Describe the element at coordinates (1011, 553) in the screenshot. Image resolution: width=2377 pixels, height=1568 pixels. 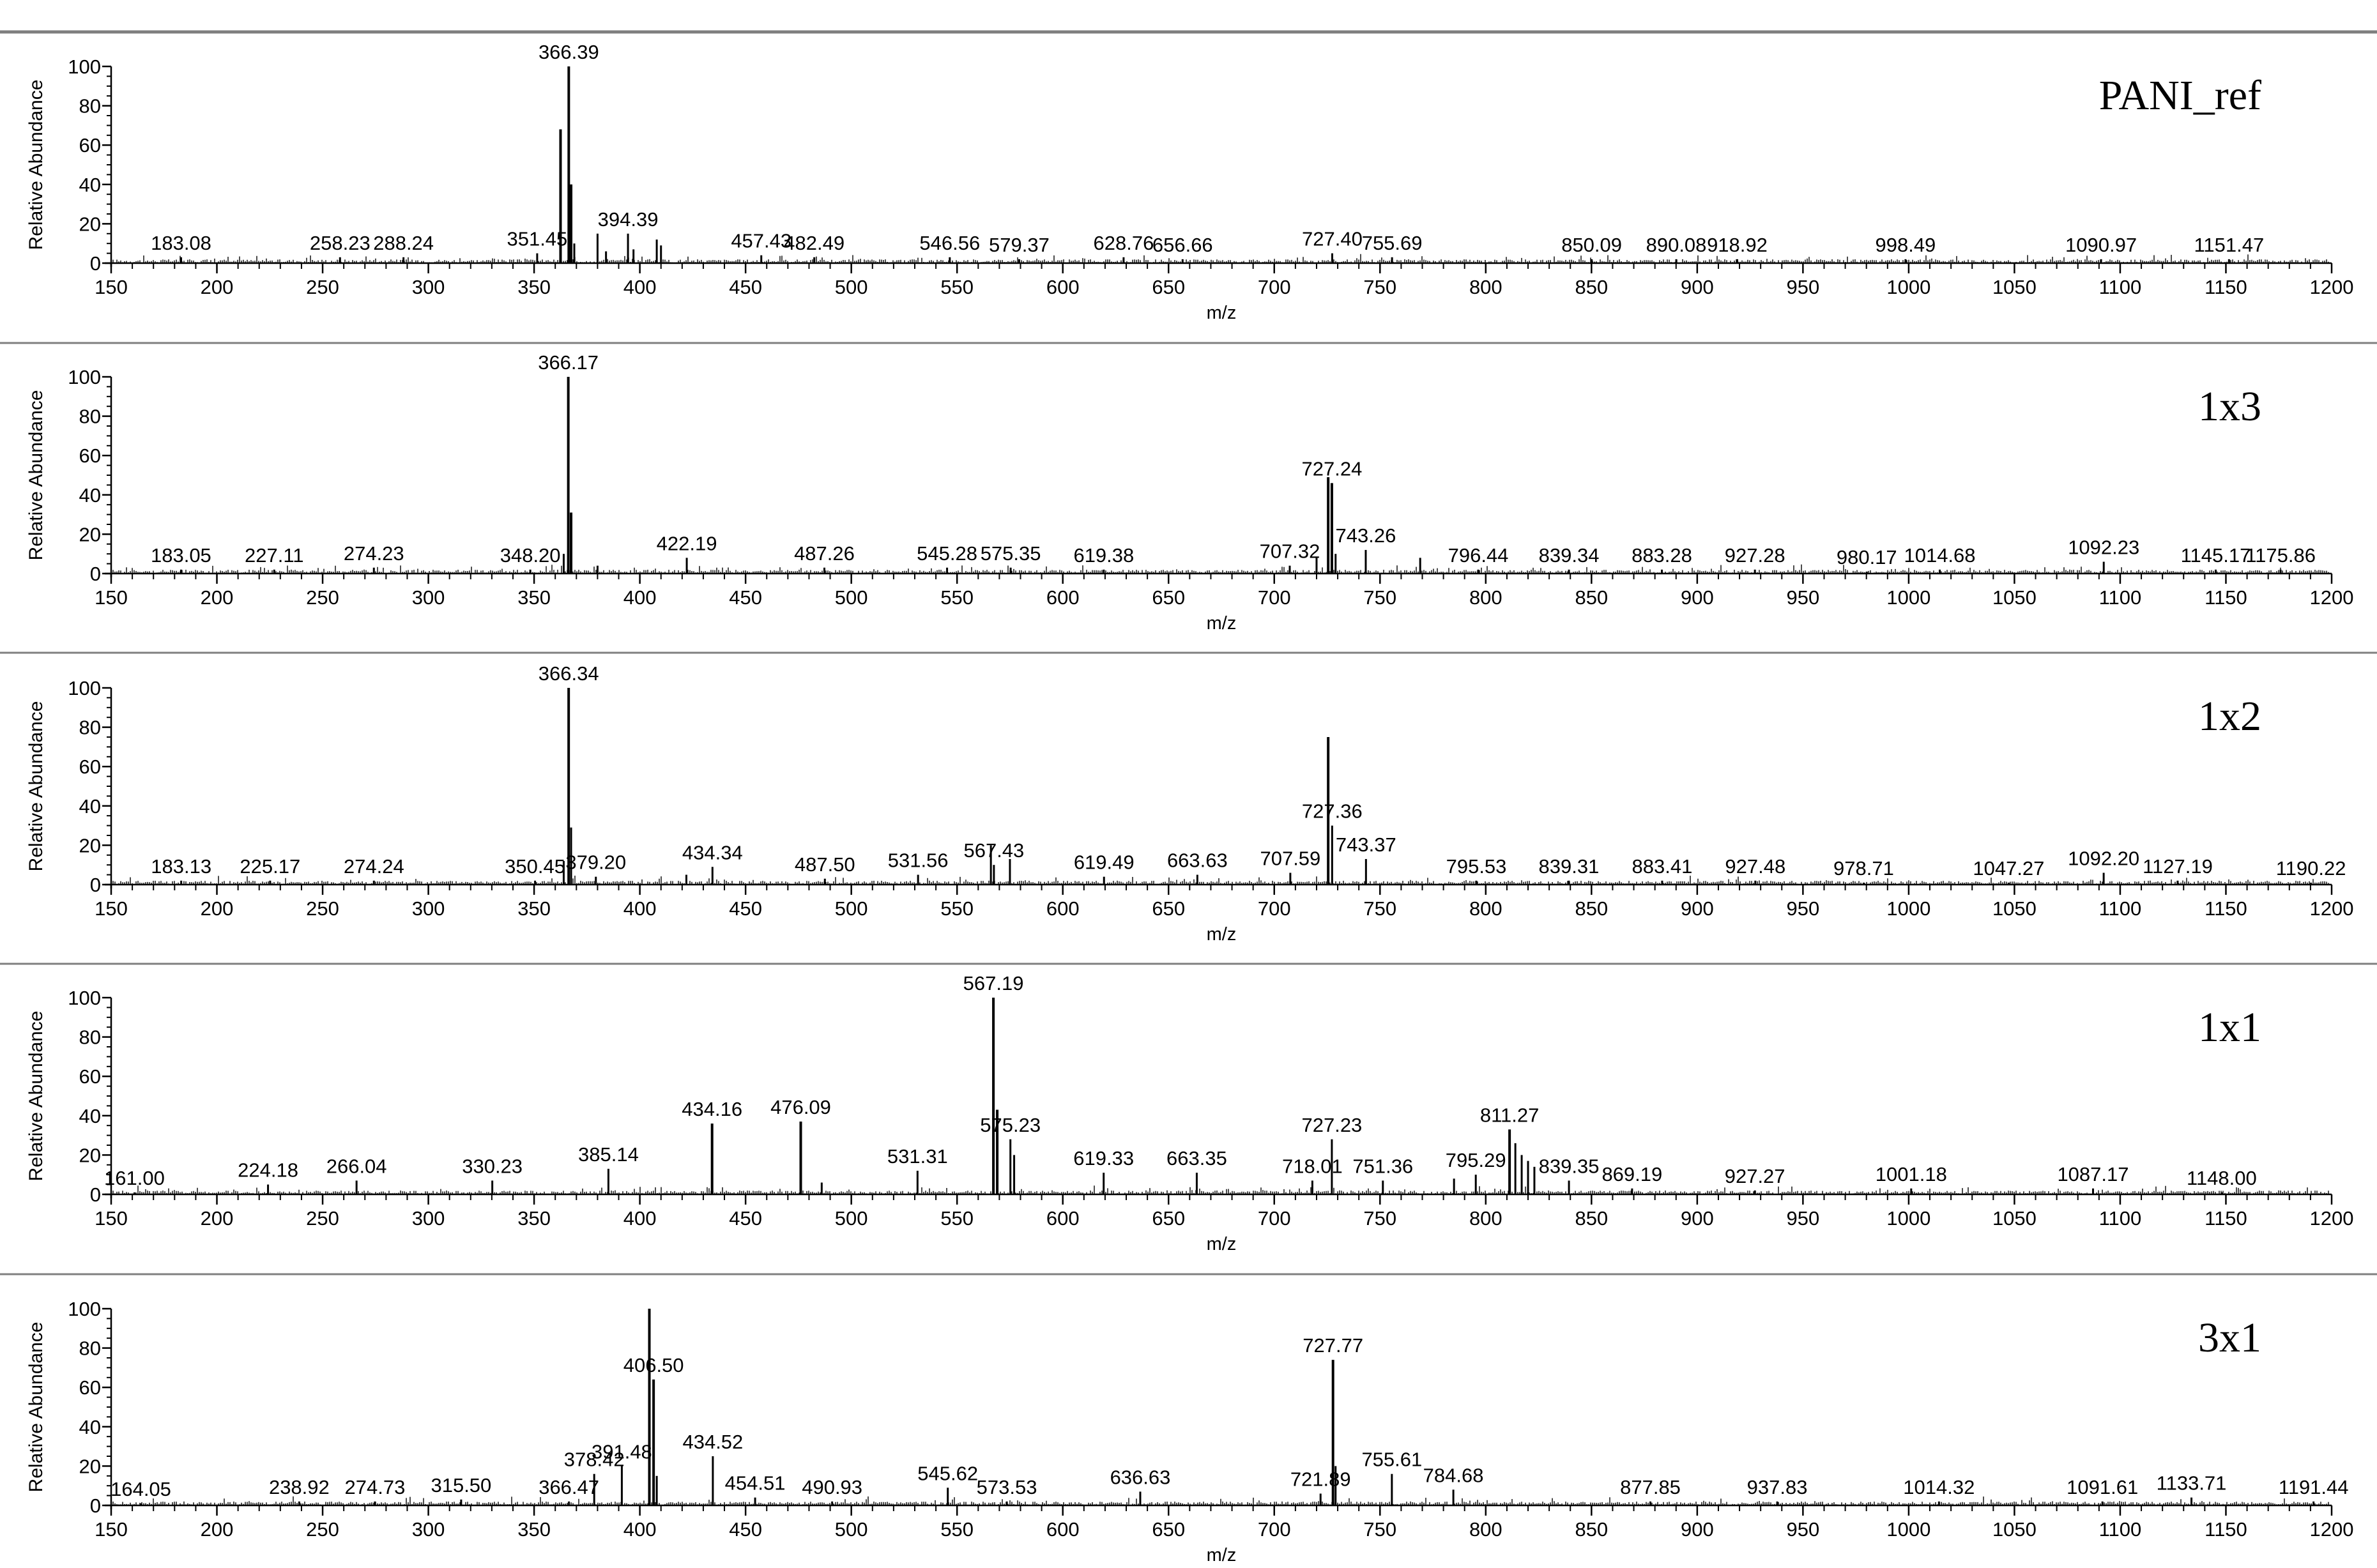
I see `peak-label: 575.35` at that location.